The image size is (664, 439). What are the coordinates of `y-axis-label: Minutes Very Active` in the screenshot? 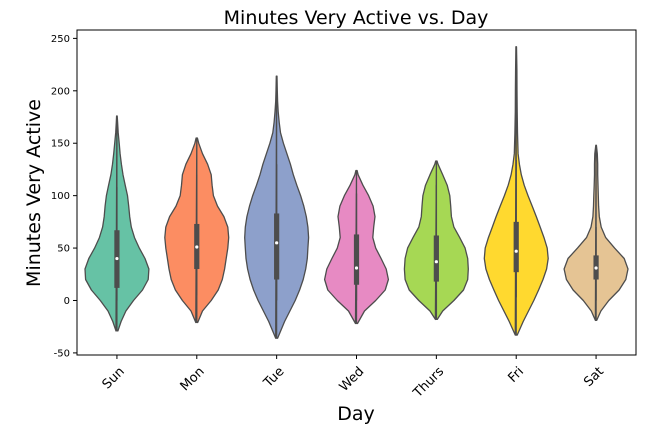 It's located at (34, 193).